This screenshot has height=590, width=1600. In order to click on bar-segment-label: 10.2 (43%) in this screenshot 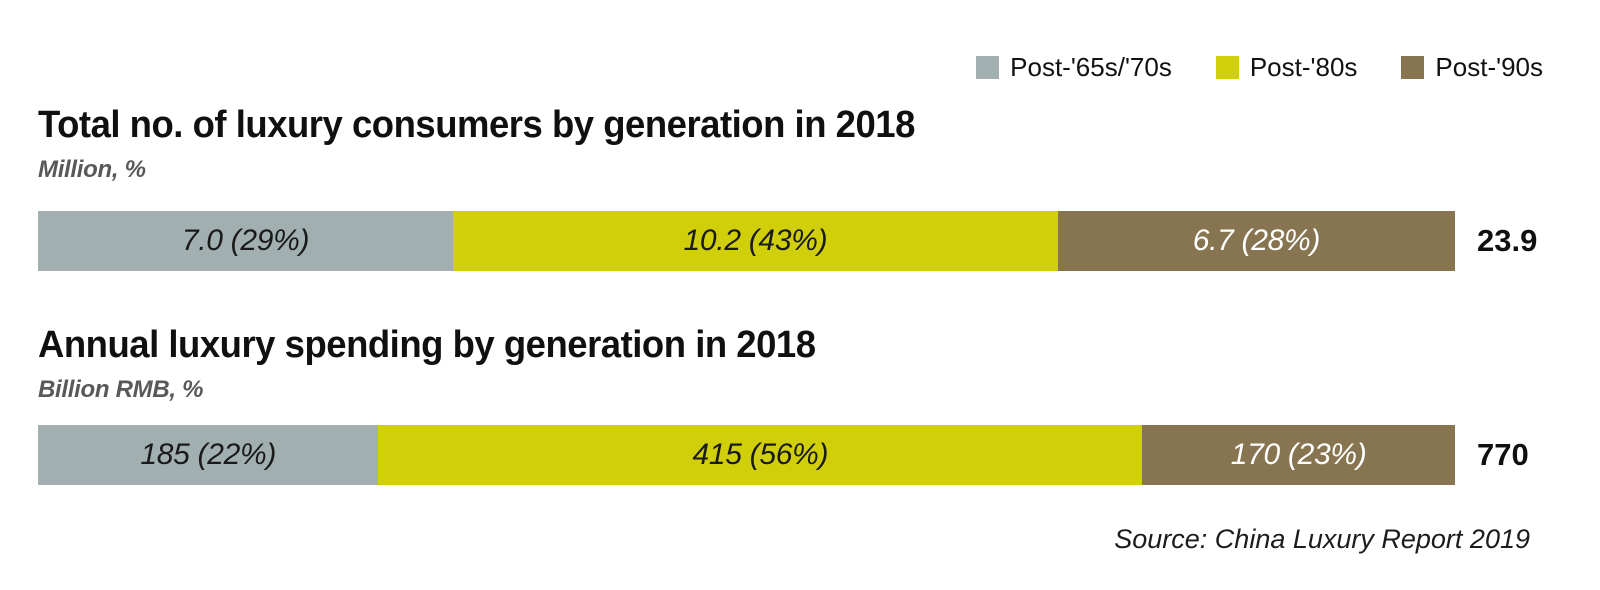, I will do `click(755, 240)`.